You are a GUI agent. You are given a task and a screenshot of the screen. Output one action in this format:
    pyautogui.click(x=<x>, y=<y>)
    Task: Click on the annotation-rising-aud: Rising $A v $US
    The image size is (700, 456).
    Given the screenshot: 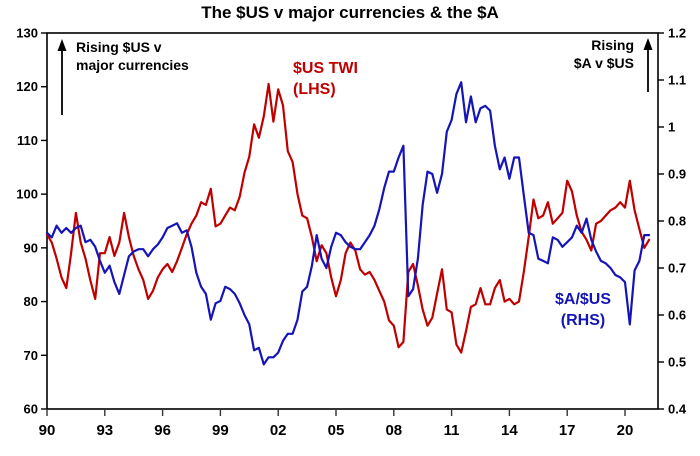 What is the action you would take?
    pyautogui.click(x=604, y=54)
    